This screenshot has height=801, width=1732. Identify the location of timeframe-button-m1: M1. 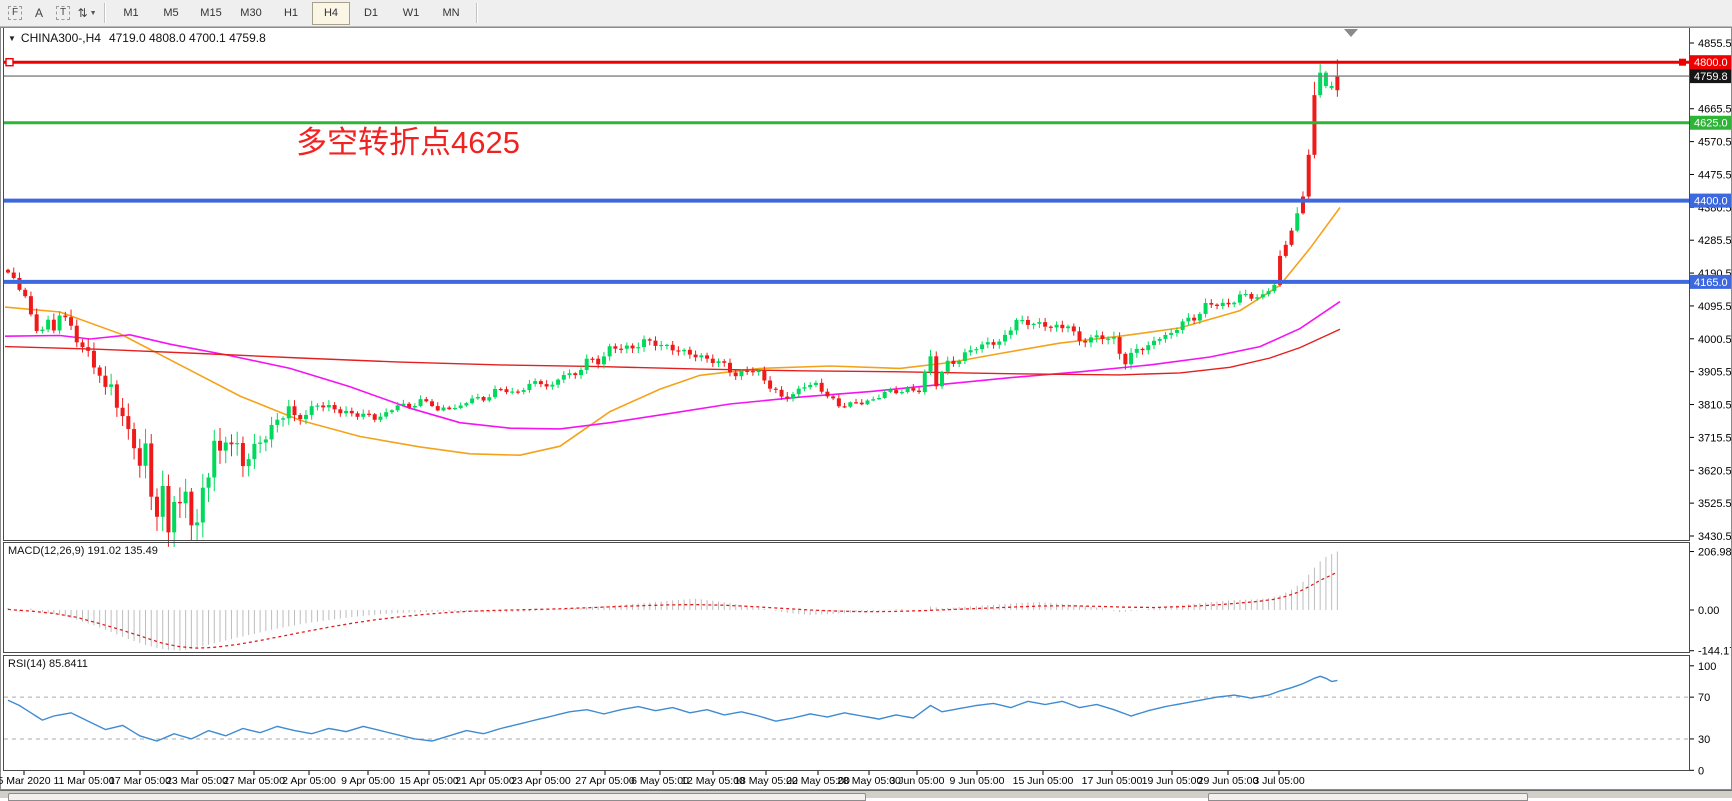
(131, 13).